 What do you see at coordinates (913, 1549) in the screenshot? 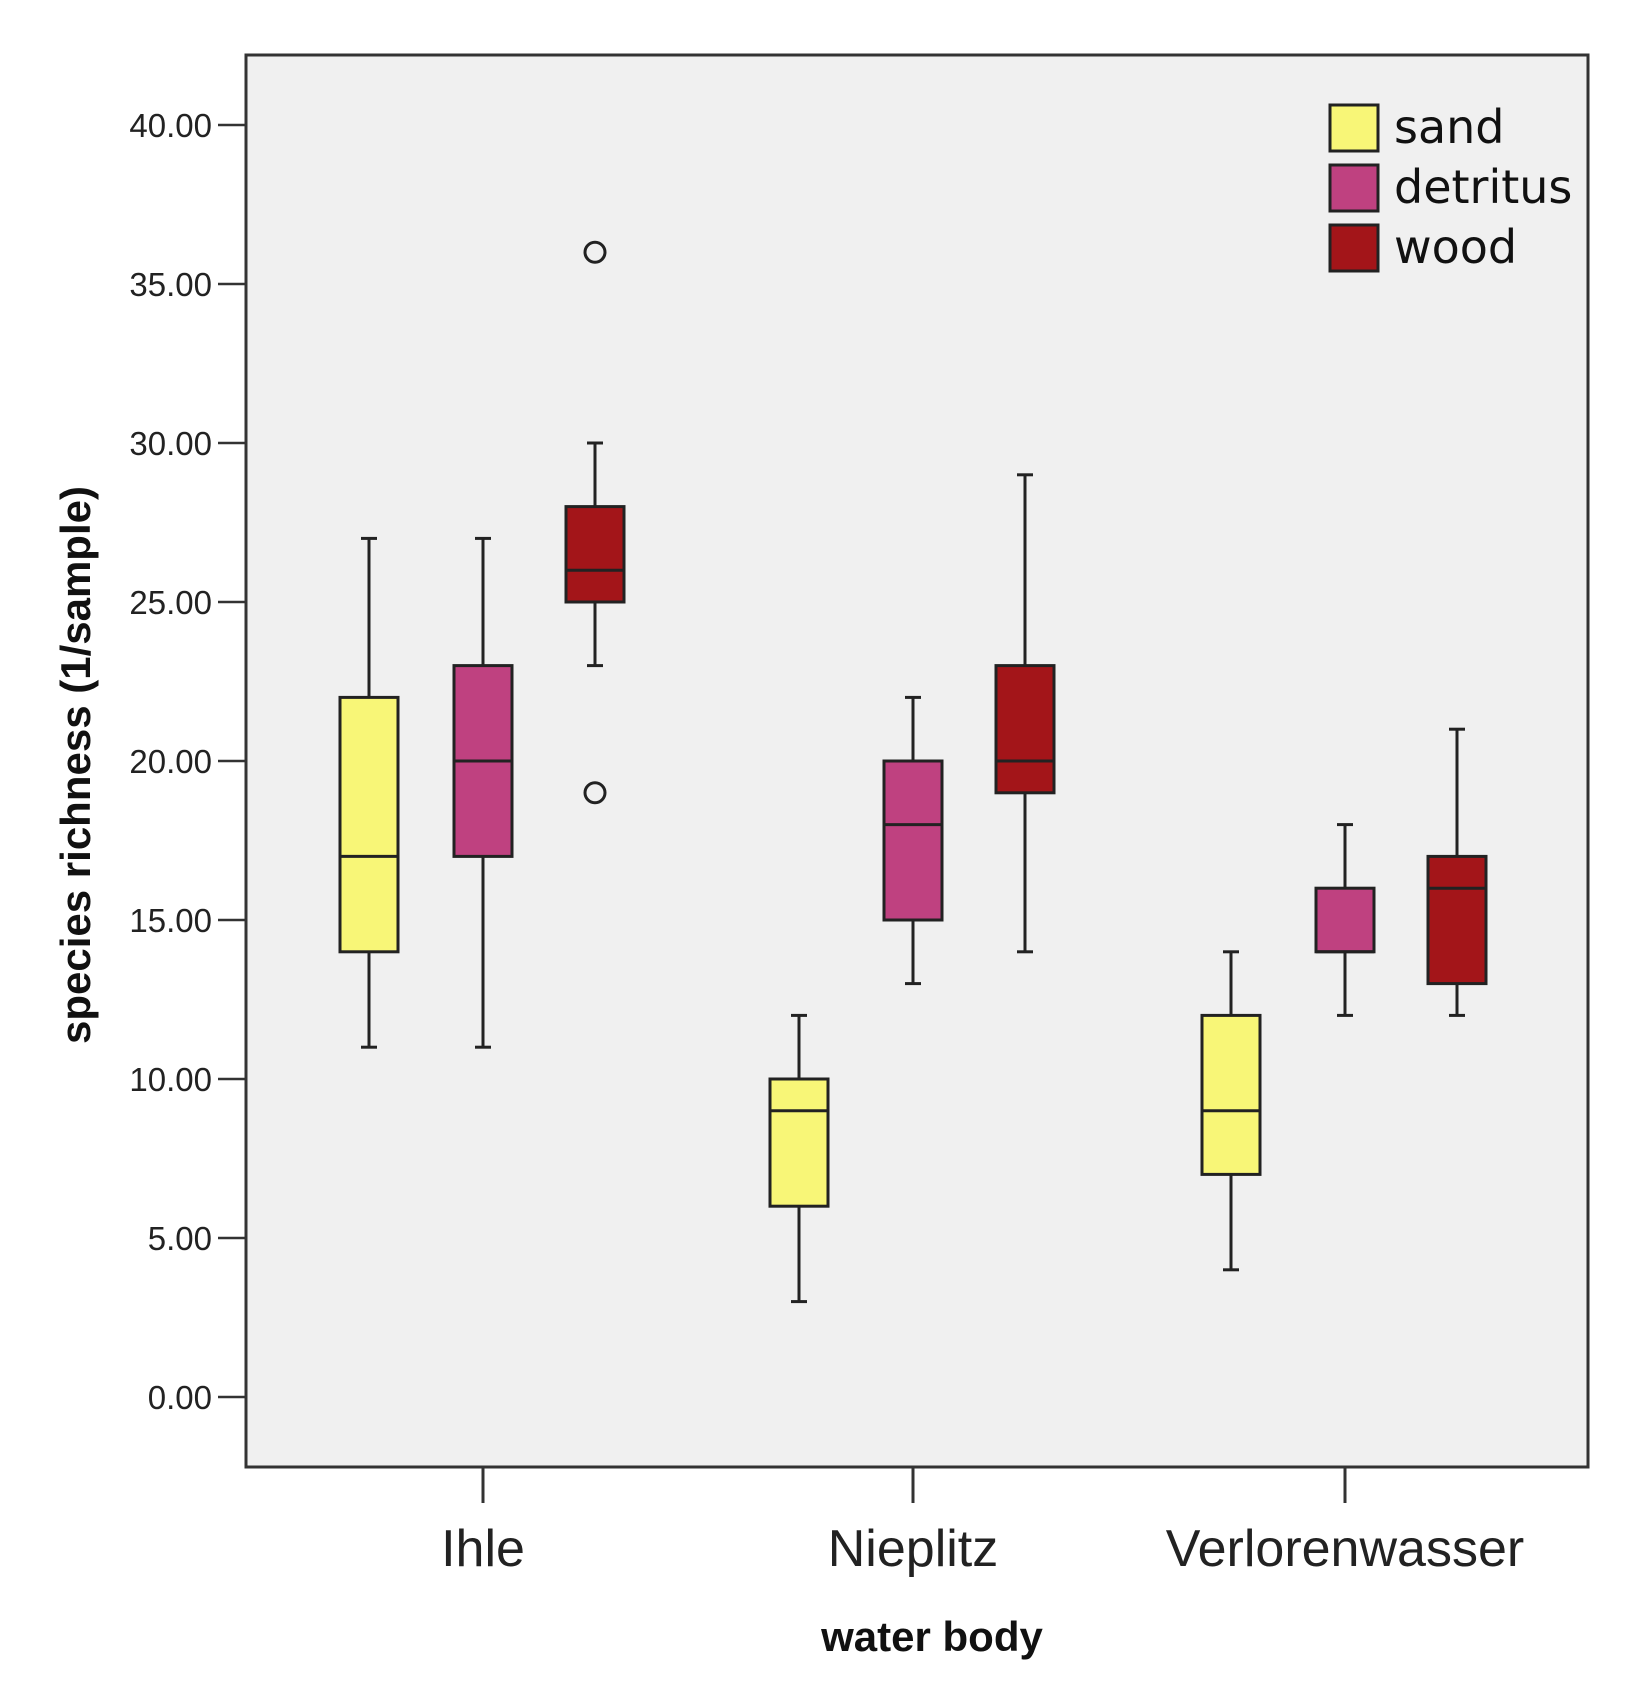
I see `x-category-label: Nieplitz` at bounding box center [913, 1549].